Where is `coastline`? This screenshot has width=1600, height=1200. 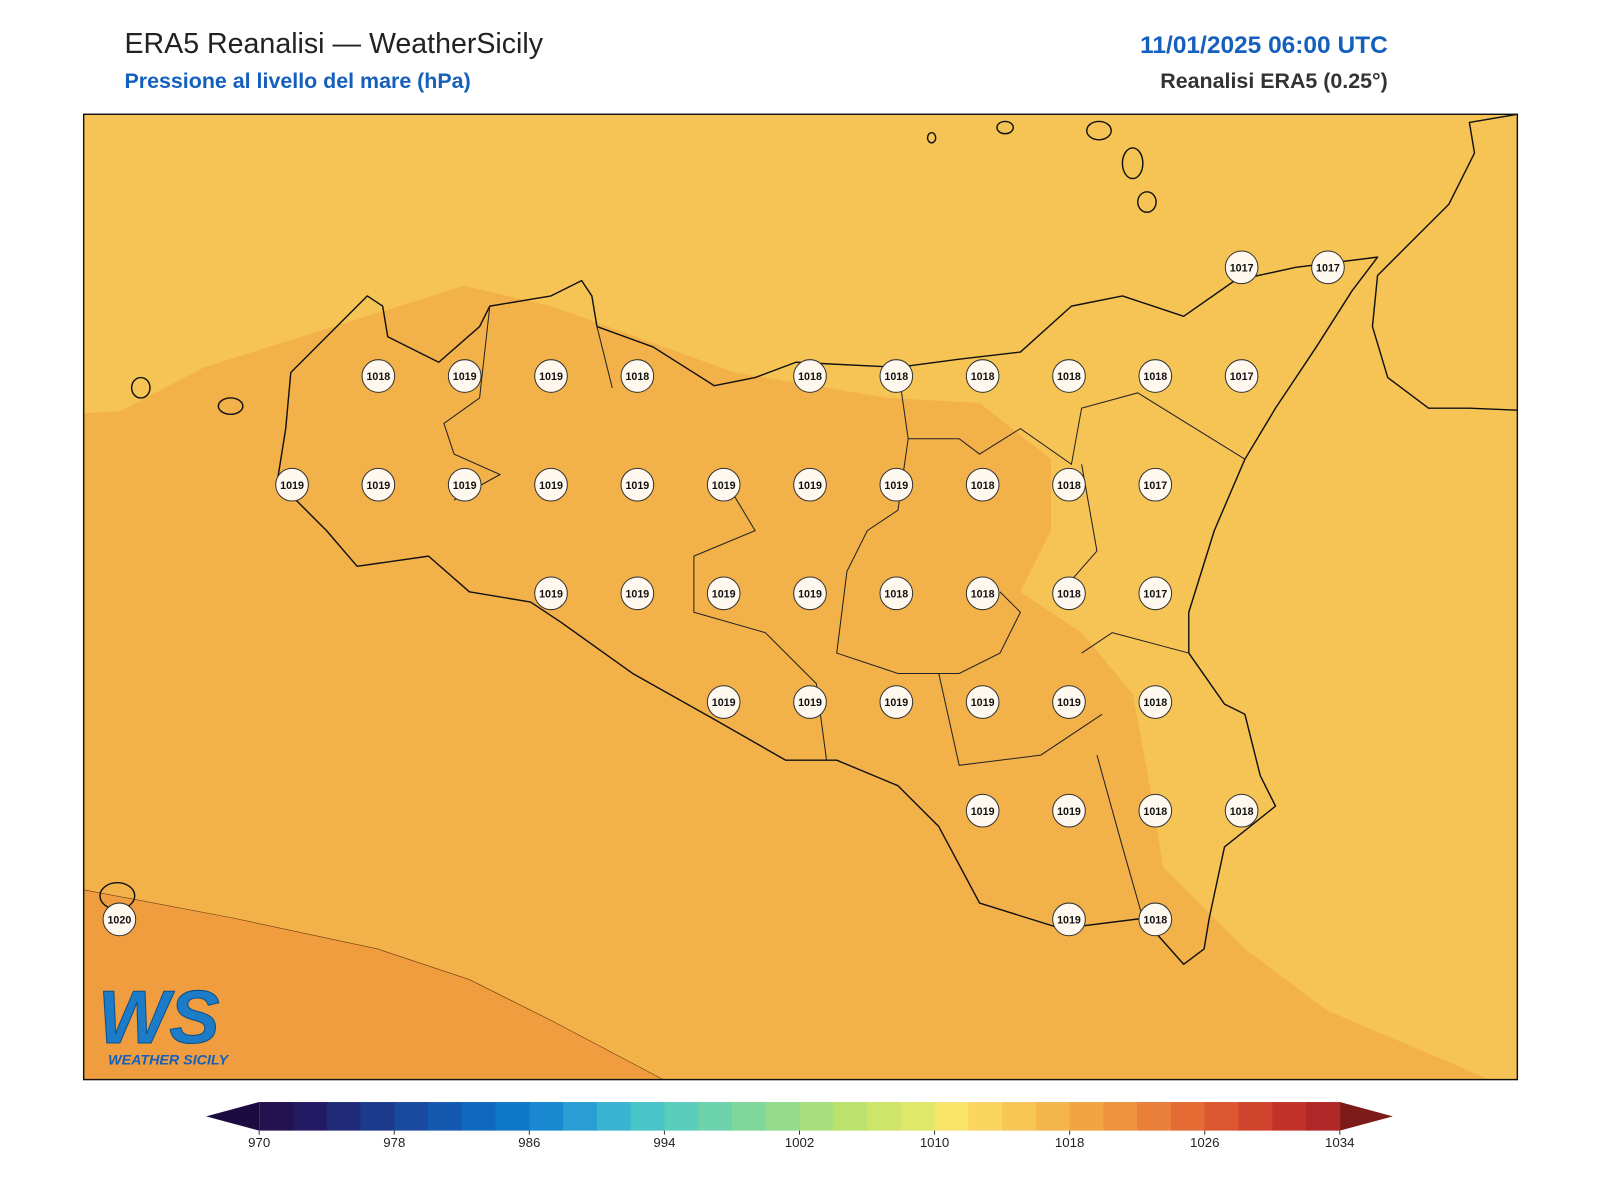 coastline is located at coordinates (1444, 262).